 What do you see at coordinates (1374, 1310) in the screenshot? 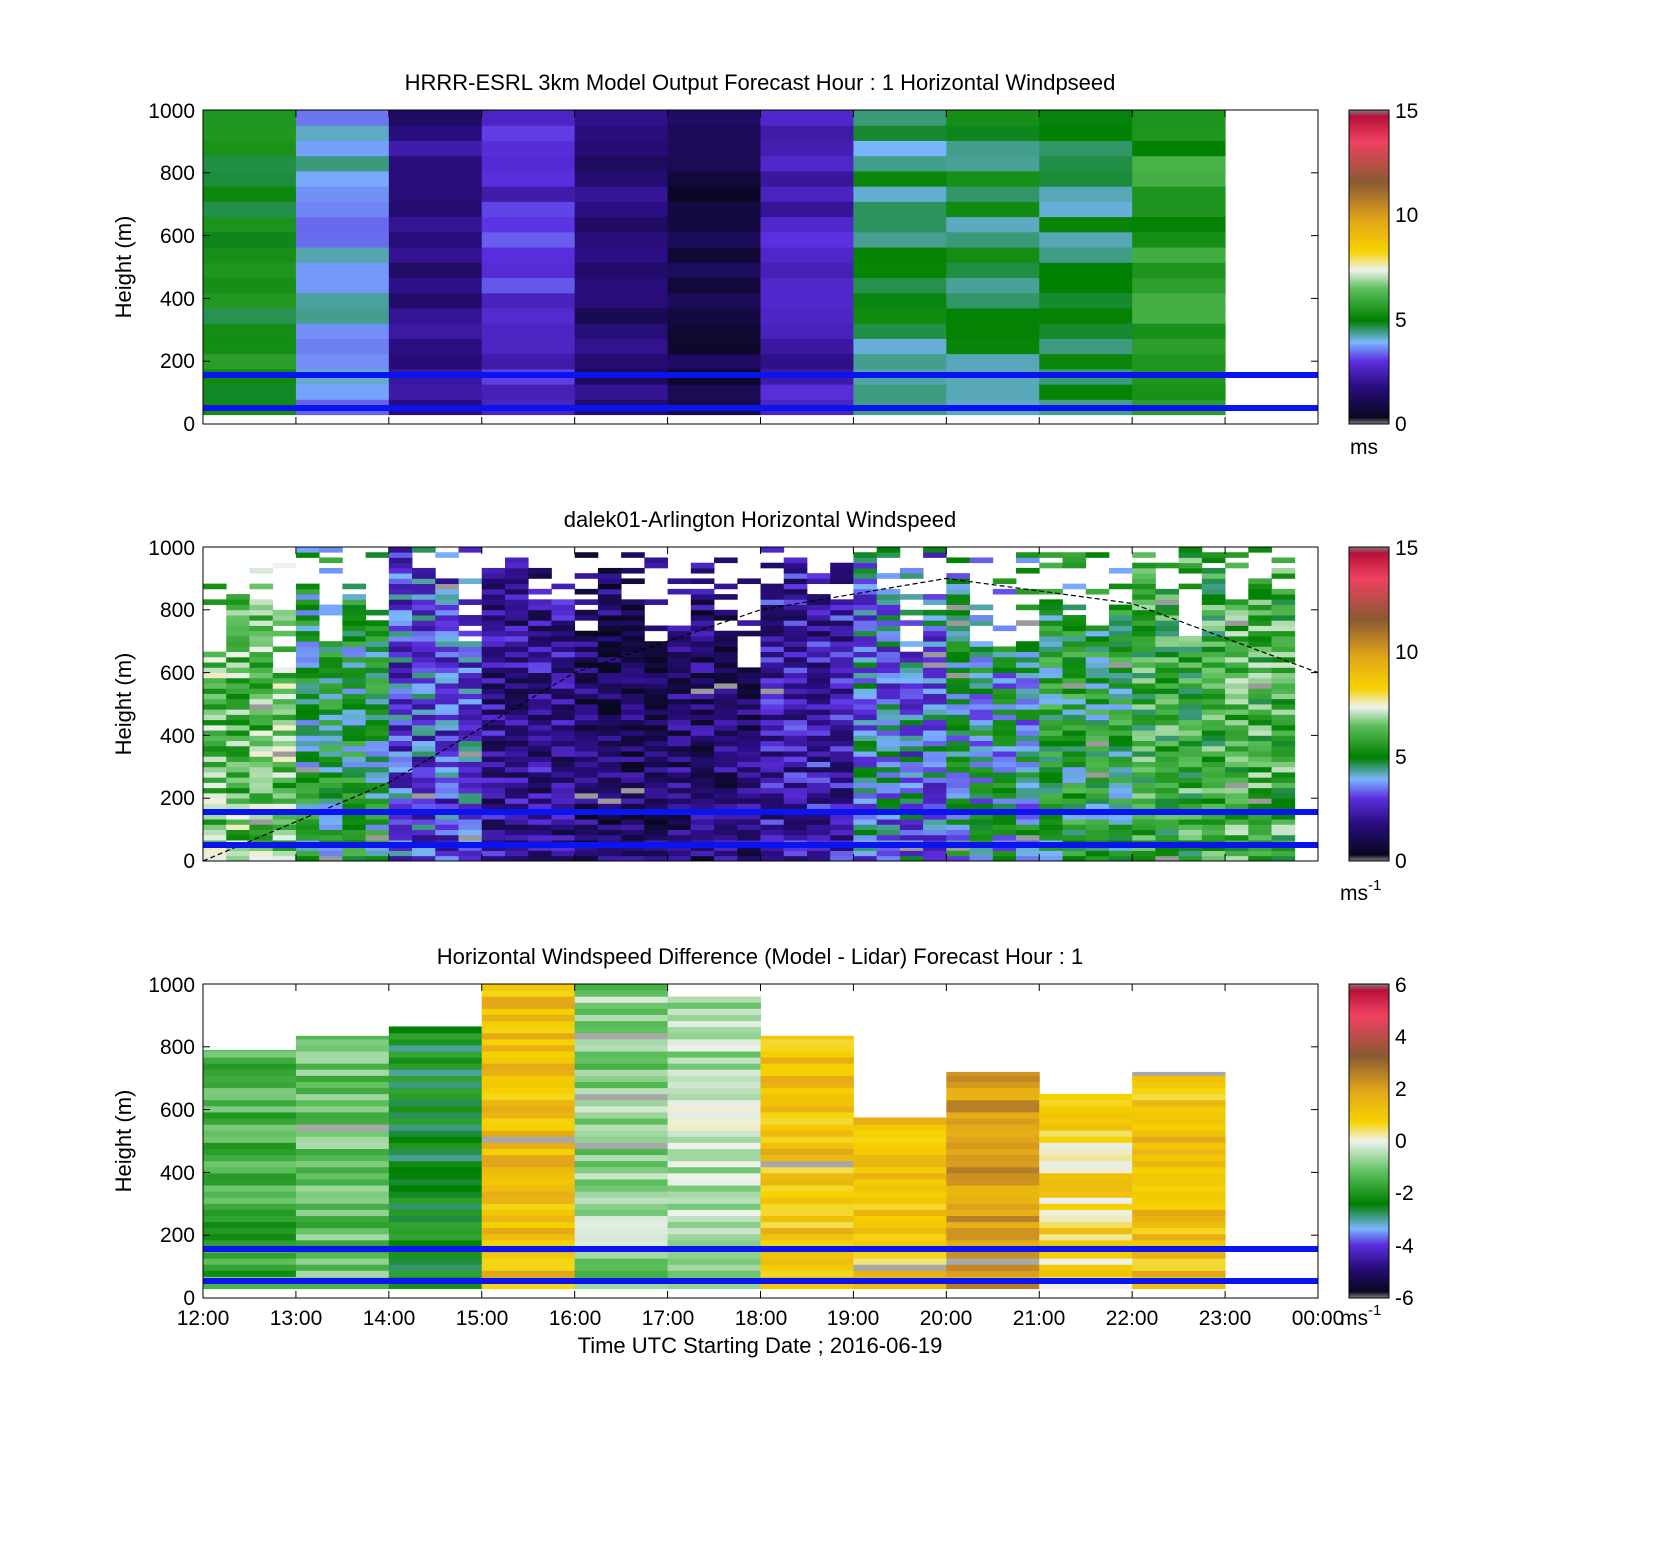
I see `colorbar-diff-unit-exp: -1` at bounding box center [1374, 1310].